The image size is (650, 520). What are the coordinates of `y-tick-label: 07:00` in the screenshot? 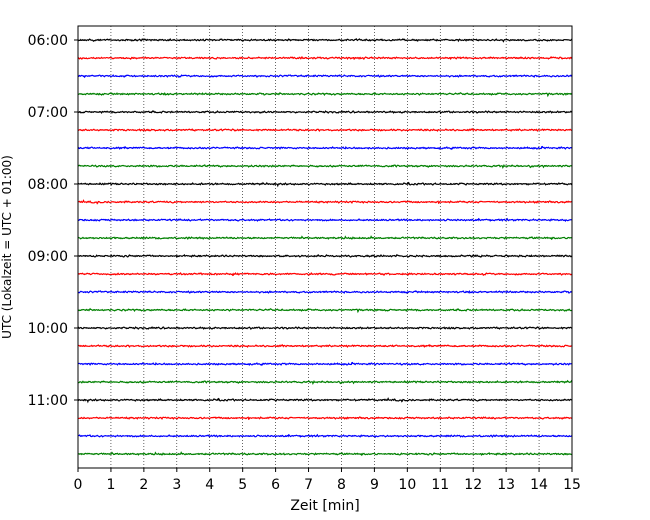 It's located at (48, 113).